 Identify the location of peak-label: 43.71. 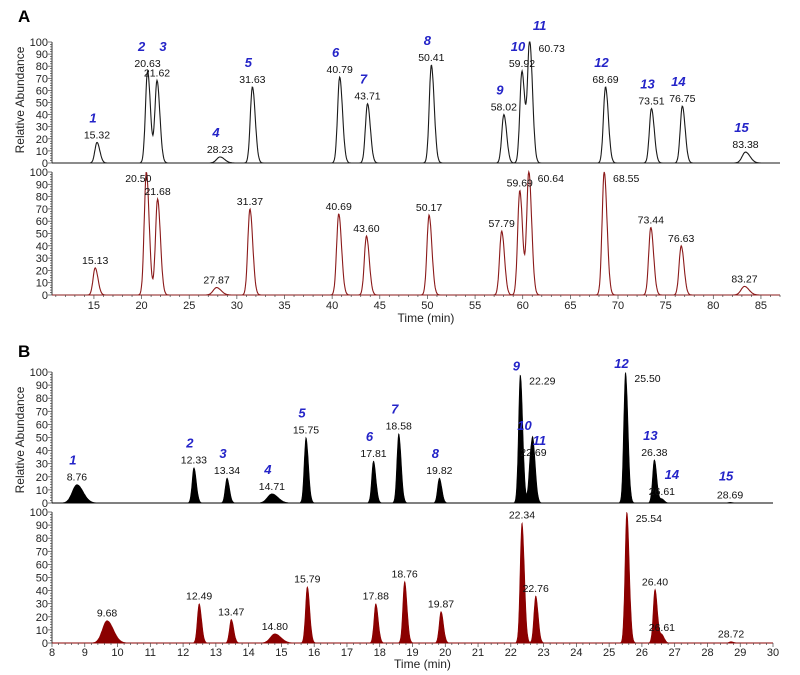
(367, 97).